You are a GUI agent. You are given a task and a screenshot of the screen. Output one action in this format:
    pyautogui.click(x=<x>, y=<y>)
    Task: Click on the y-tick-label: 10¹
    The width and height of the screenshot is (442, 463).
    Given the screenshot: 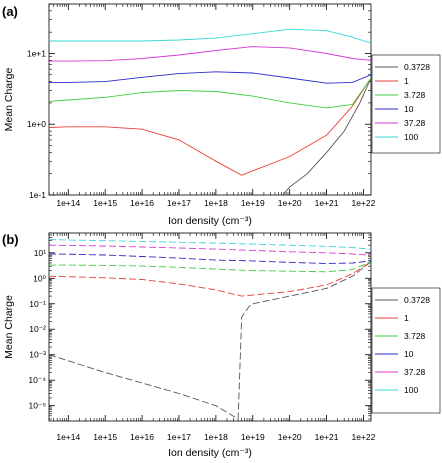 What is the action you would take?
    pyautogui.click(x=40, y=253)
    